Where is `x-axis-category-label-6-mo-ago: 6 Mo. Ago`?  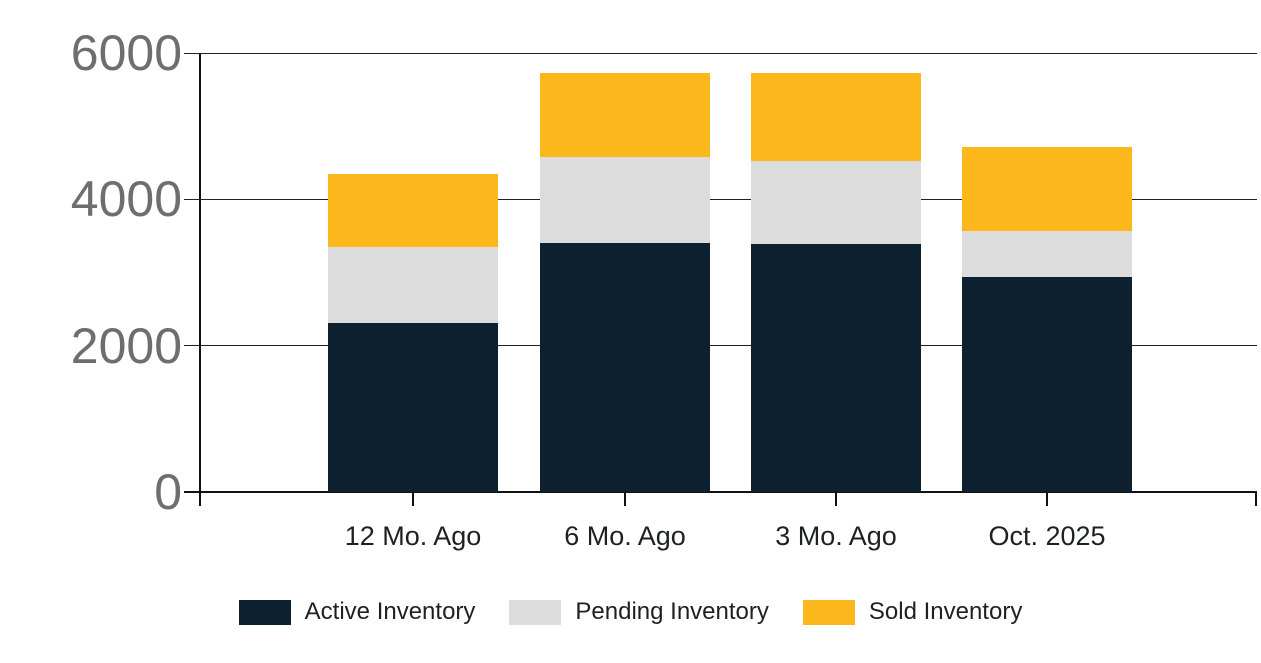 x-axis-category-label-6-mo-ago: 6 Mo. Ago is located at coordinates (625, 536).